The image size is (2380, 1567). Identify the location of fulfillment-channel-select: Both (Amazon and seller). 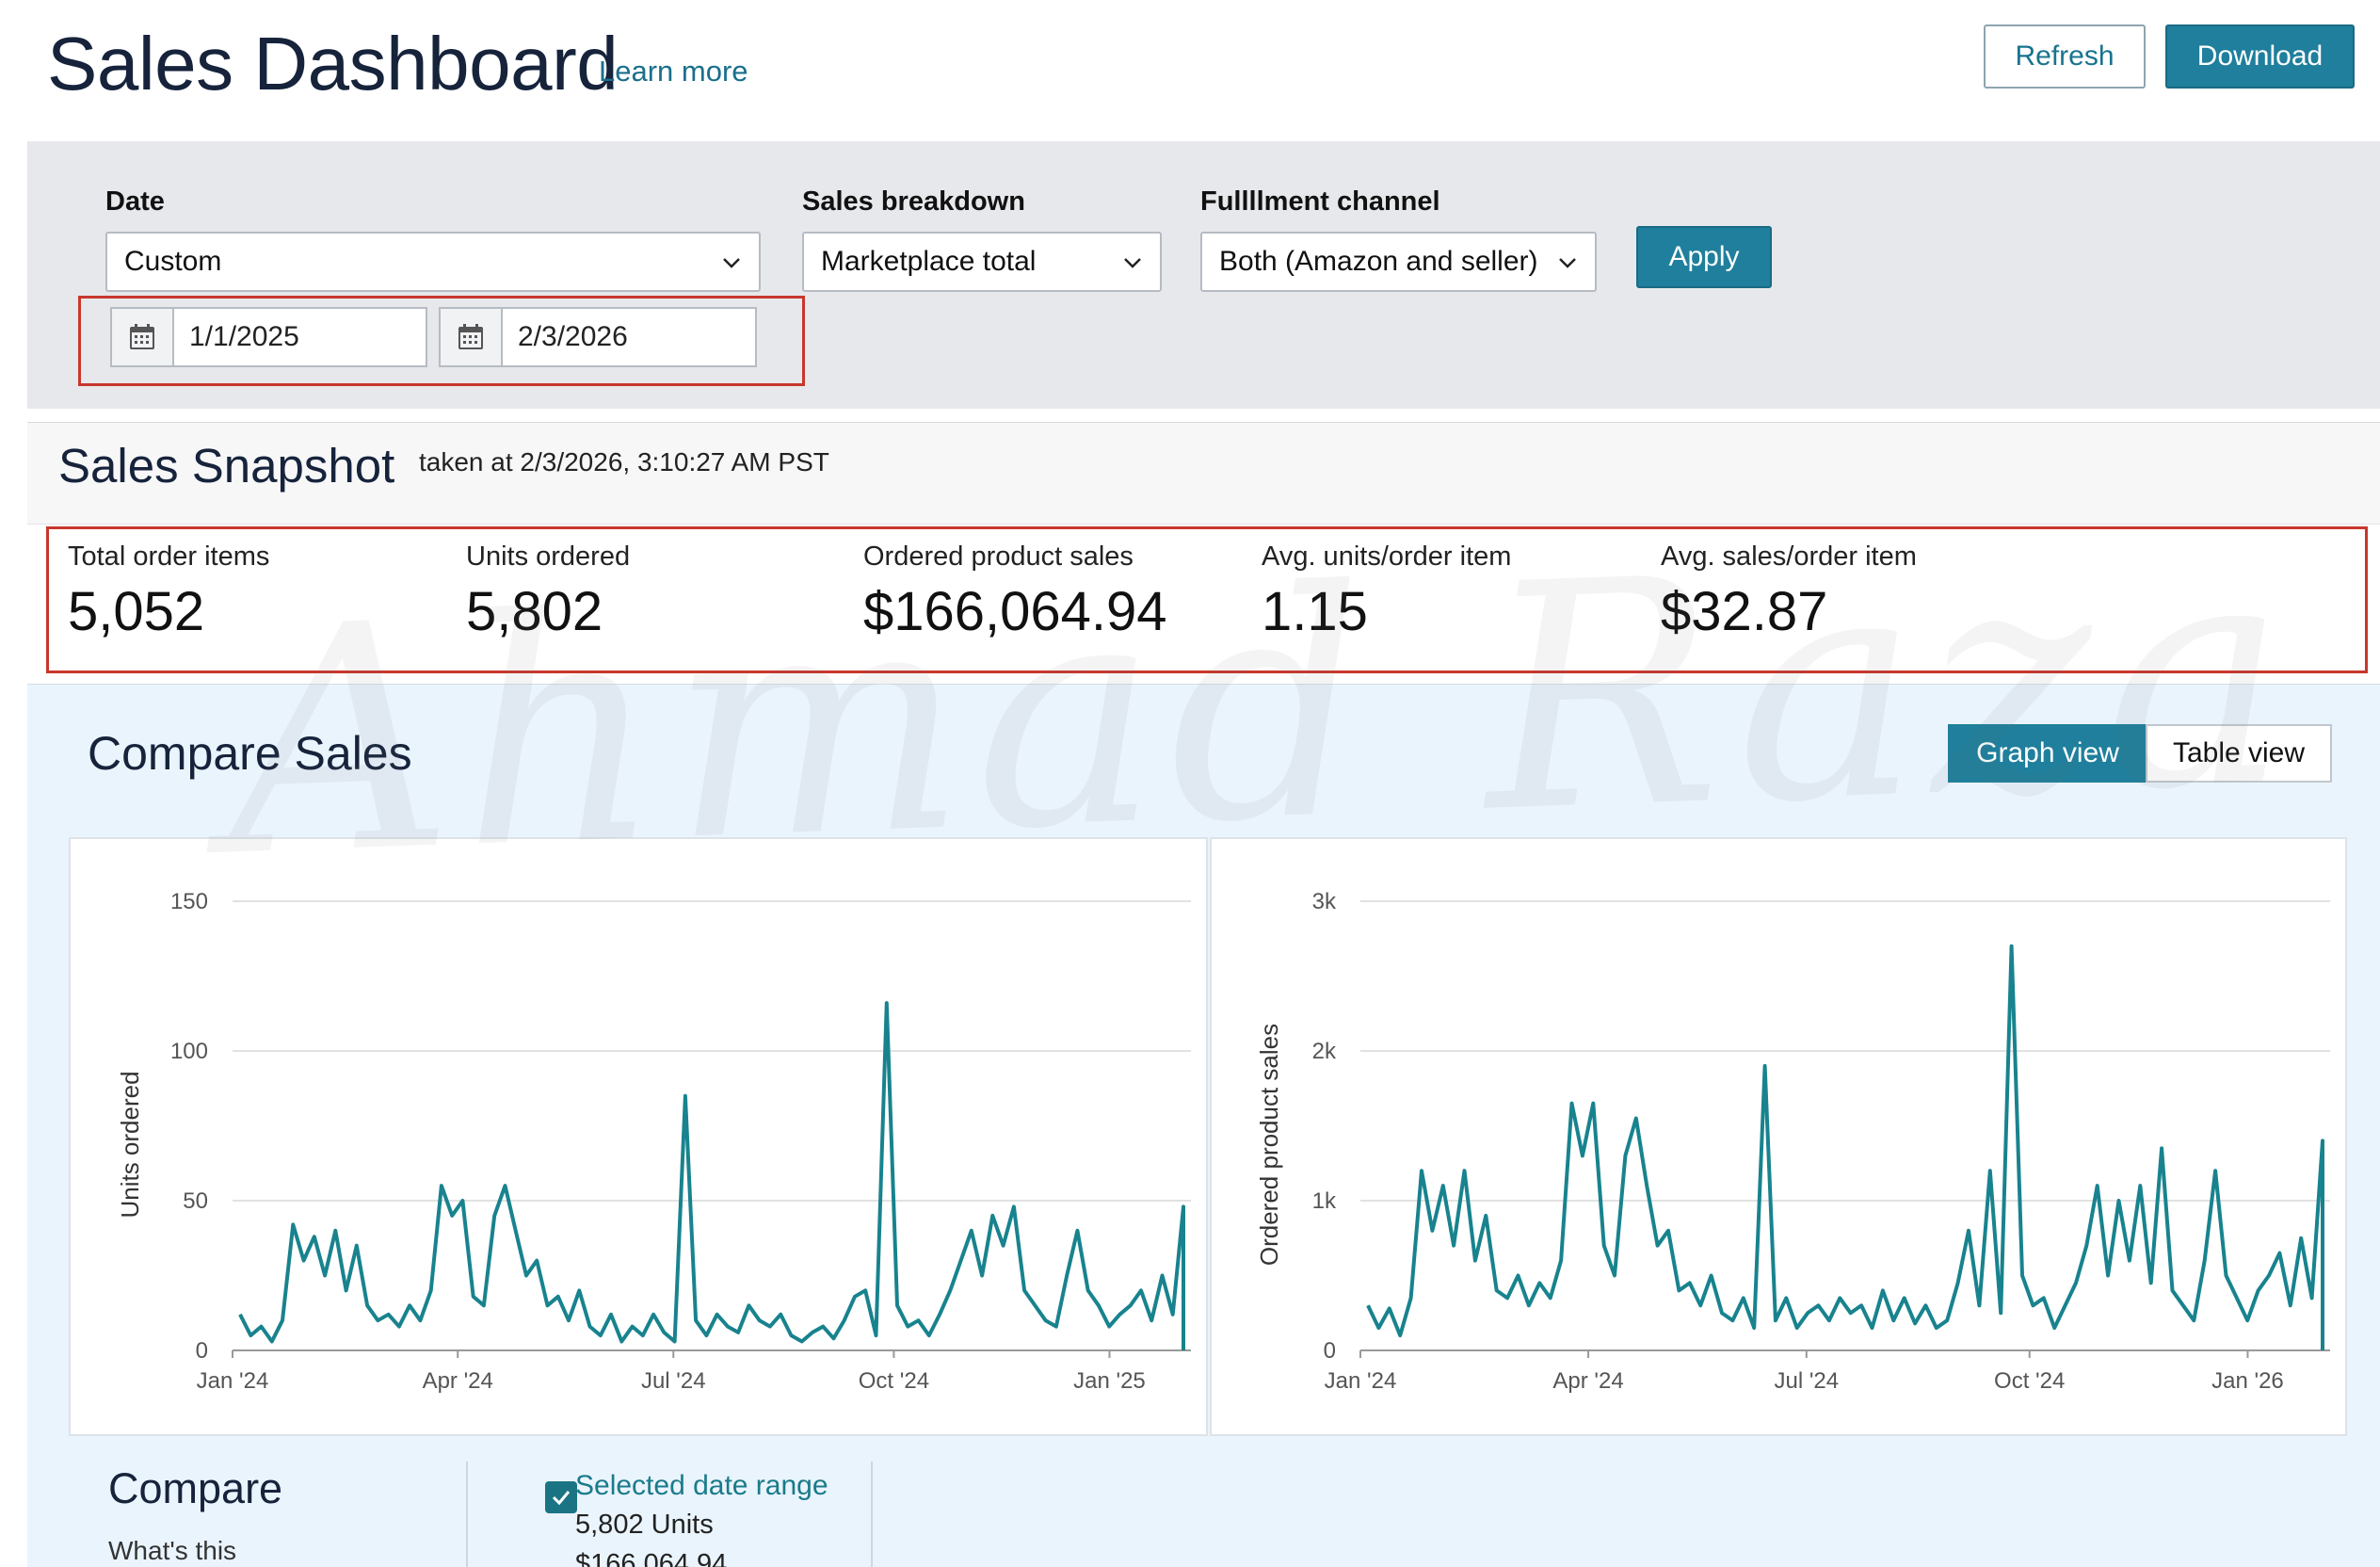
(1398, 262).